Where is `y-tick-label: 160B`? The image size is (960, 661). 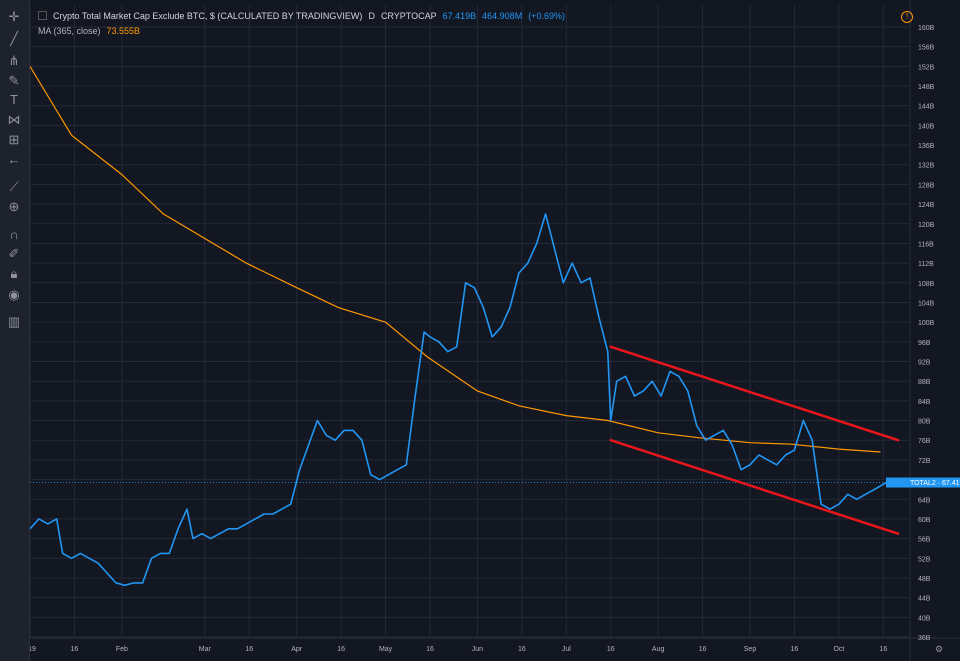 y-tick-label: 160B is located at coordinates (926, 28).